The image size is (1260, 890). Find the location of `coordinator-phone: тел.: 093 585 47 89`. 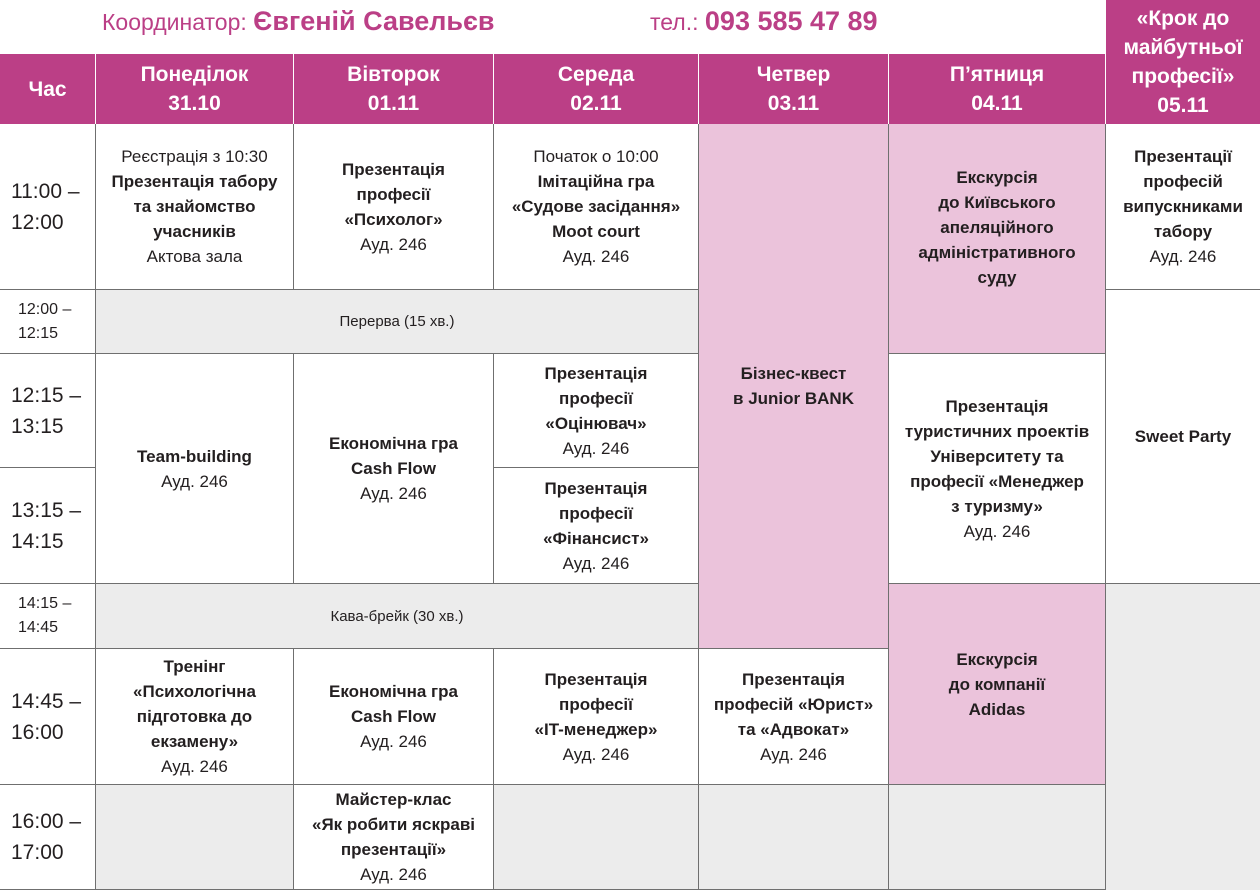

coordinator-phone: тел.: 093 585 47 89 is located at coordinates (764, 21).